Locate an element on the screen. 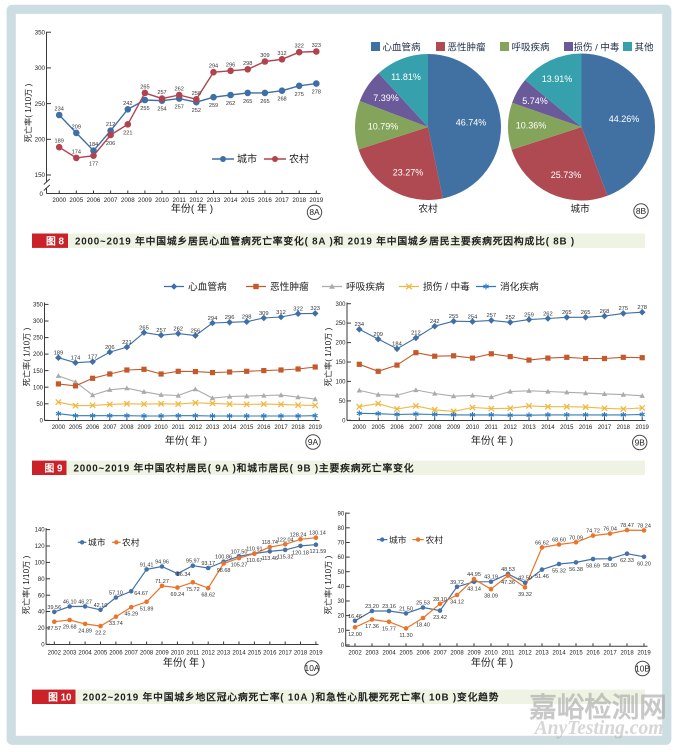 This screenshot has width=680, height=752. svg-text: 250 is located at coordinates (40, 104).